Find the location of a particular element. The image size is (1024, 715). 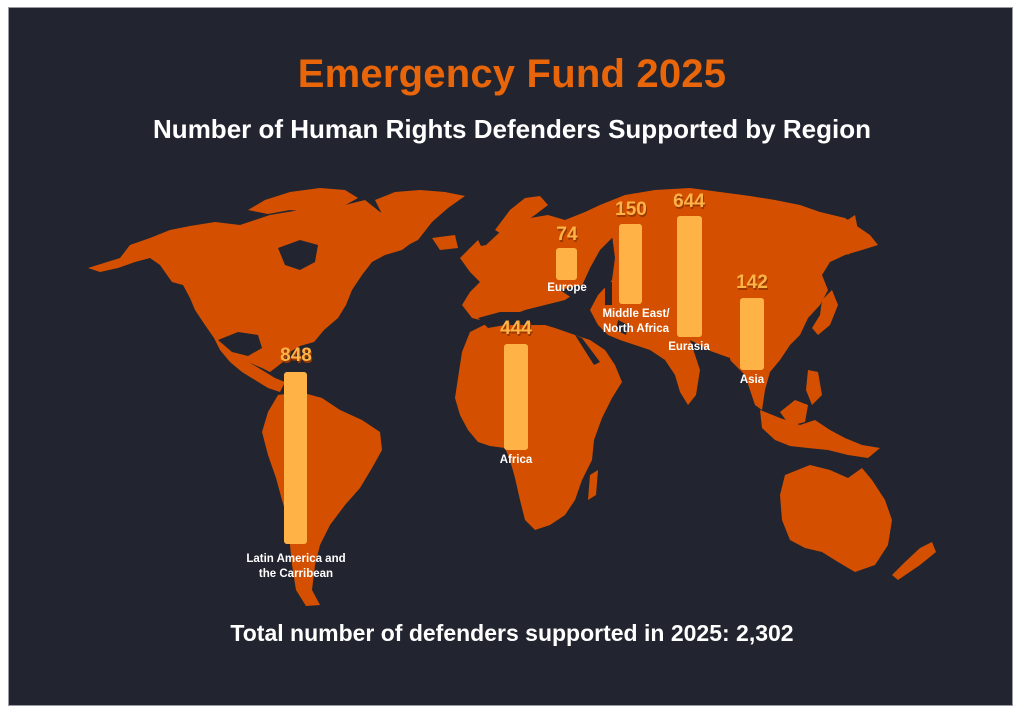

scandinavia-shape is located at coordinates (521, 217).